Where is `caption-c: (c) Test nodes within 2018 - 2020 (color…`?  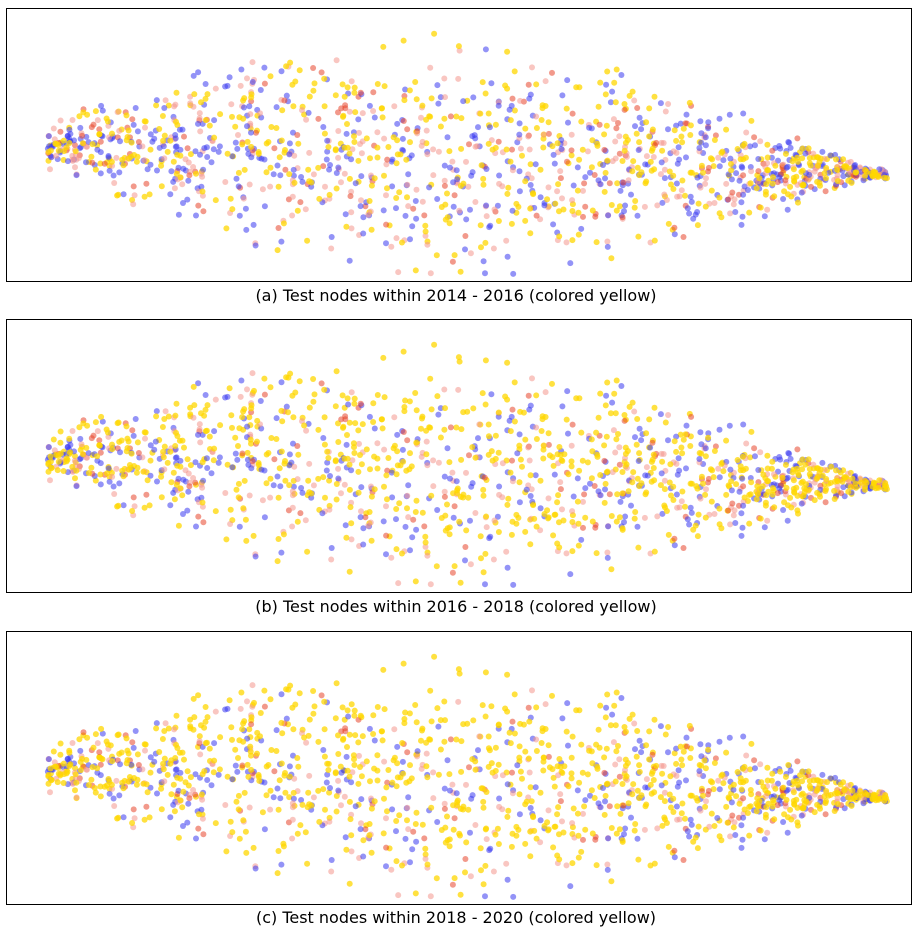 caption-c: (c) Test nodes within 2018 - 2020 (color… is located at coordinates (456, 917).